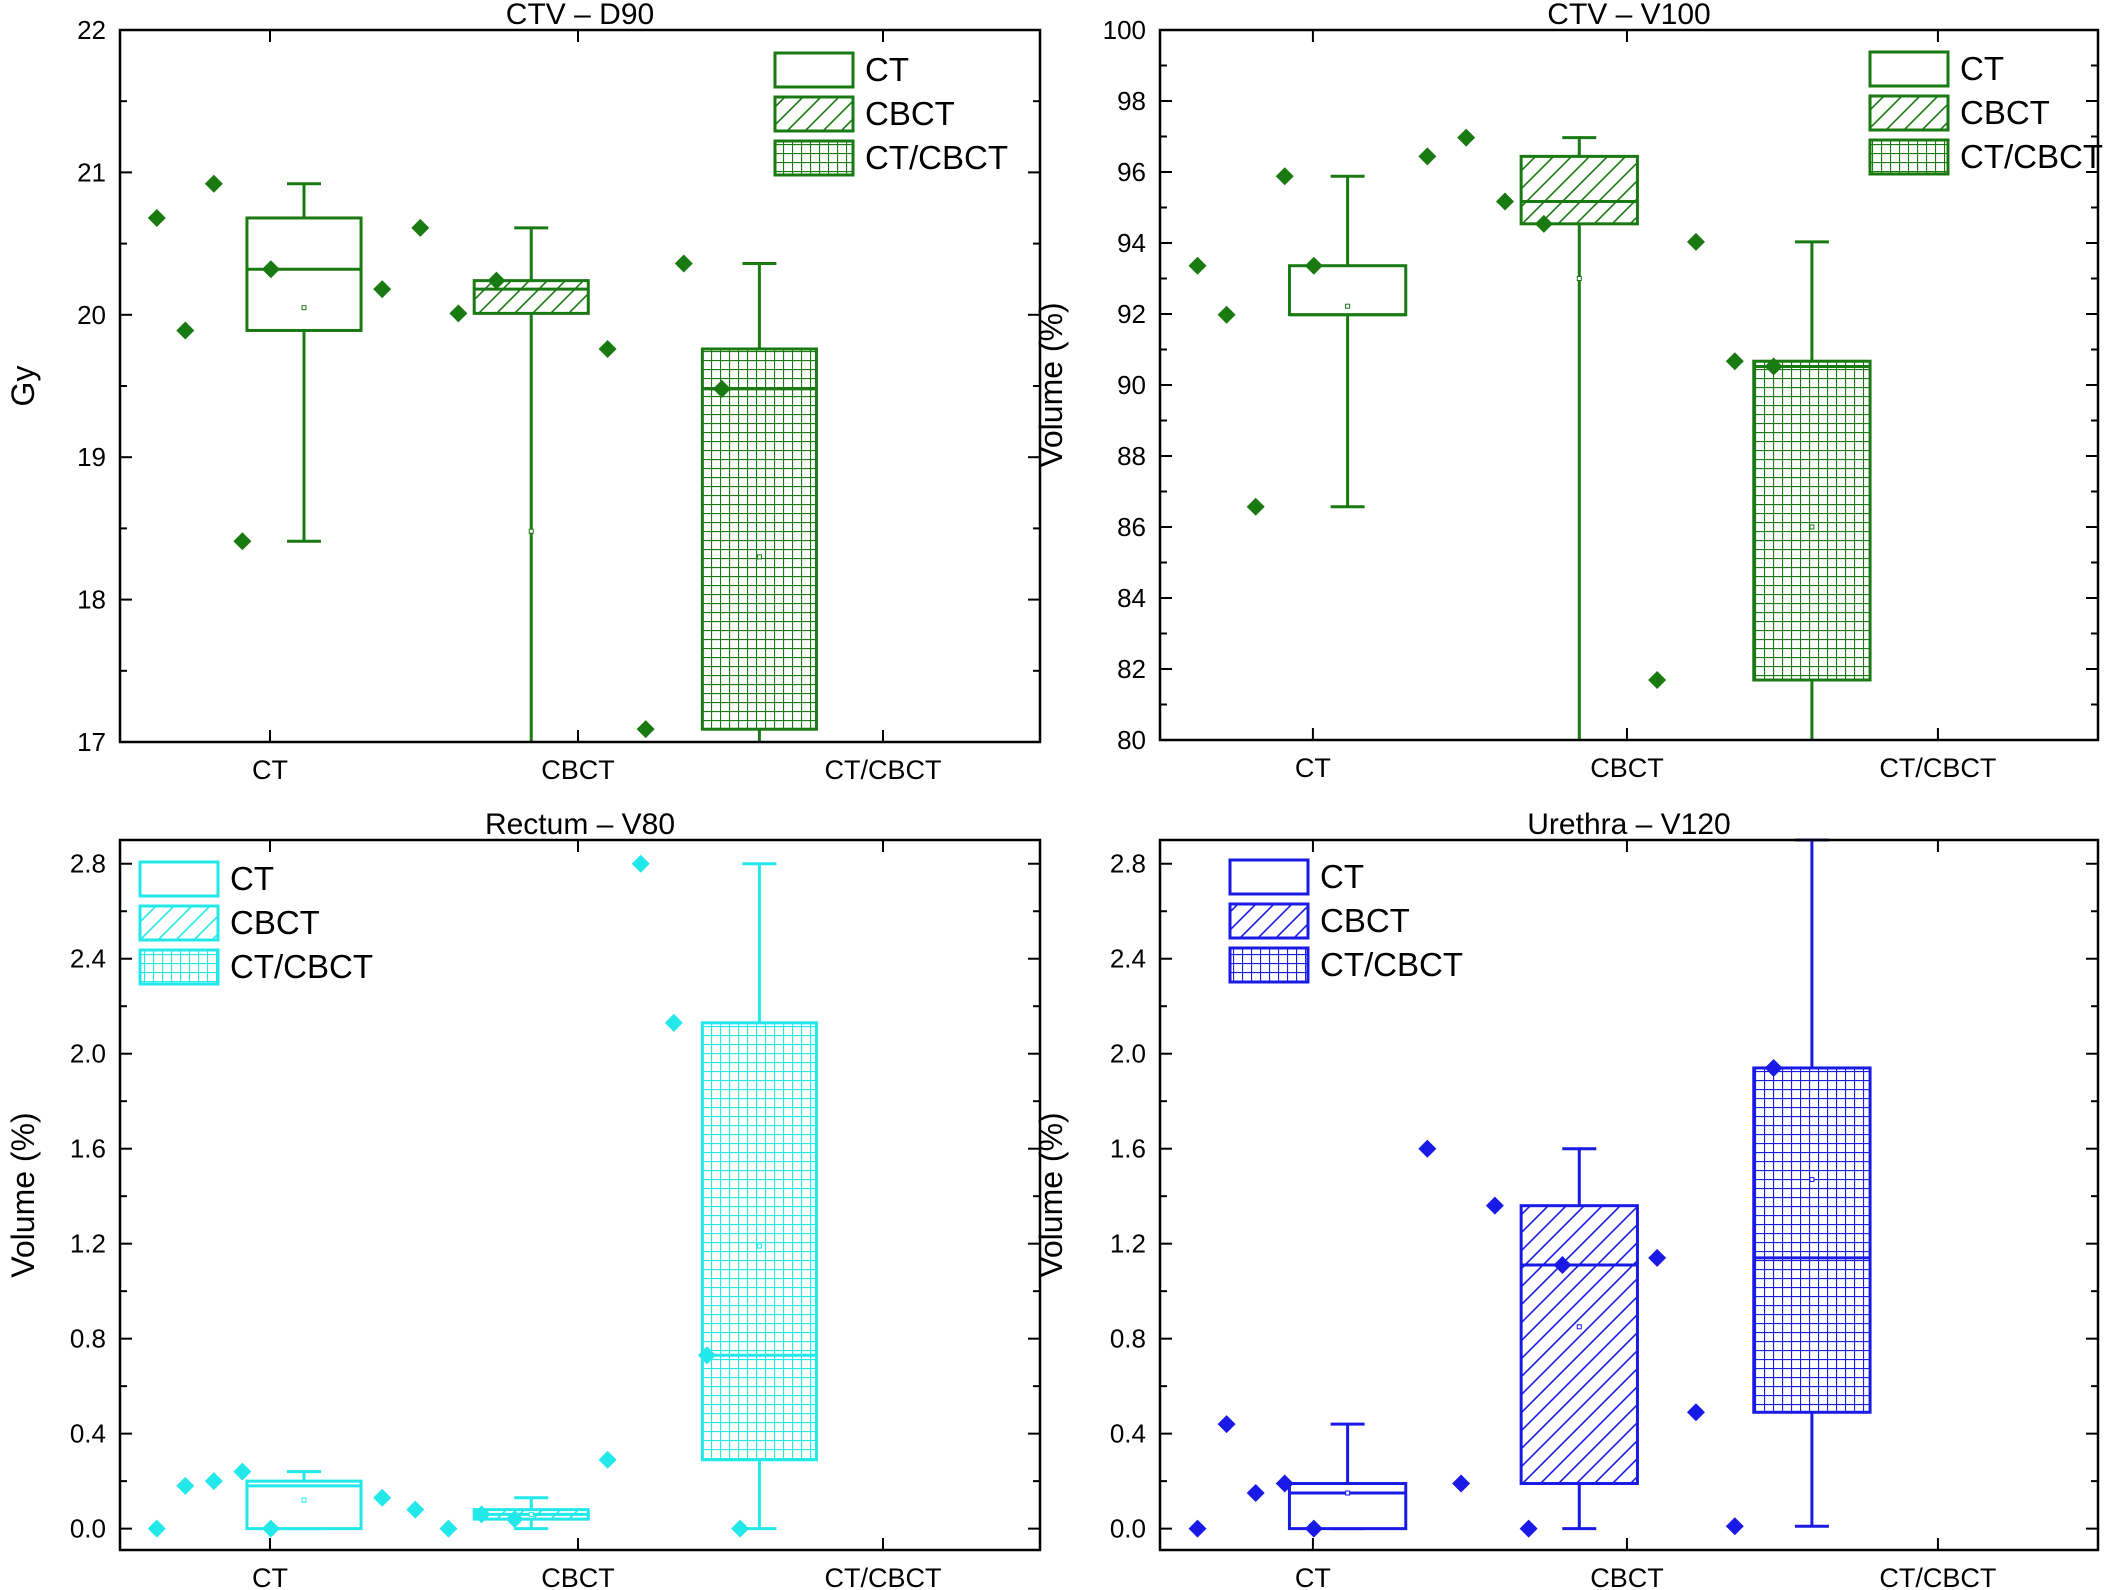  Describe the element at coordinates (1128, 1529) in the screenshot. I see `y-tick-label: 0.0` at that location.